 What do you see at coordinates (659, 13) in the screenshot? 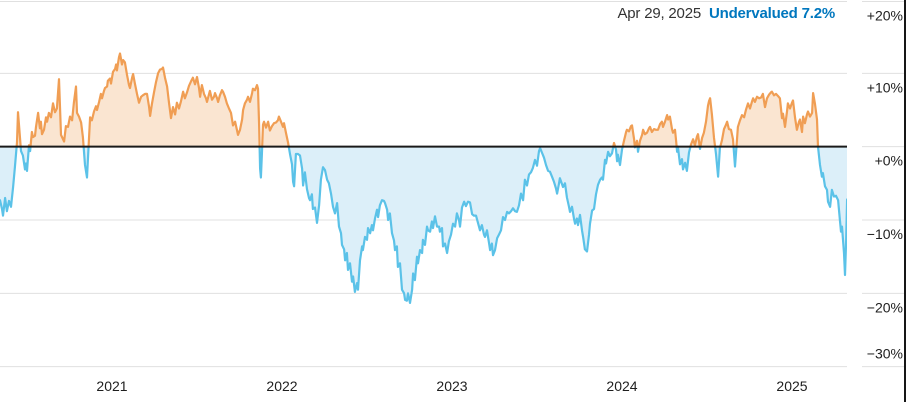
I see `as-of-date-label: Apr 29, 2025` at bounding box center [659, 13].